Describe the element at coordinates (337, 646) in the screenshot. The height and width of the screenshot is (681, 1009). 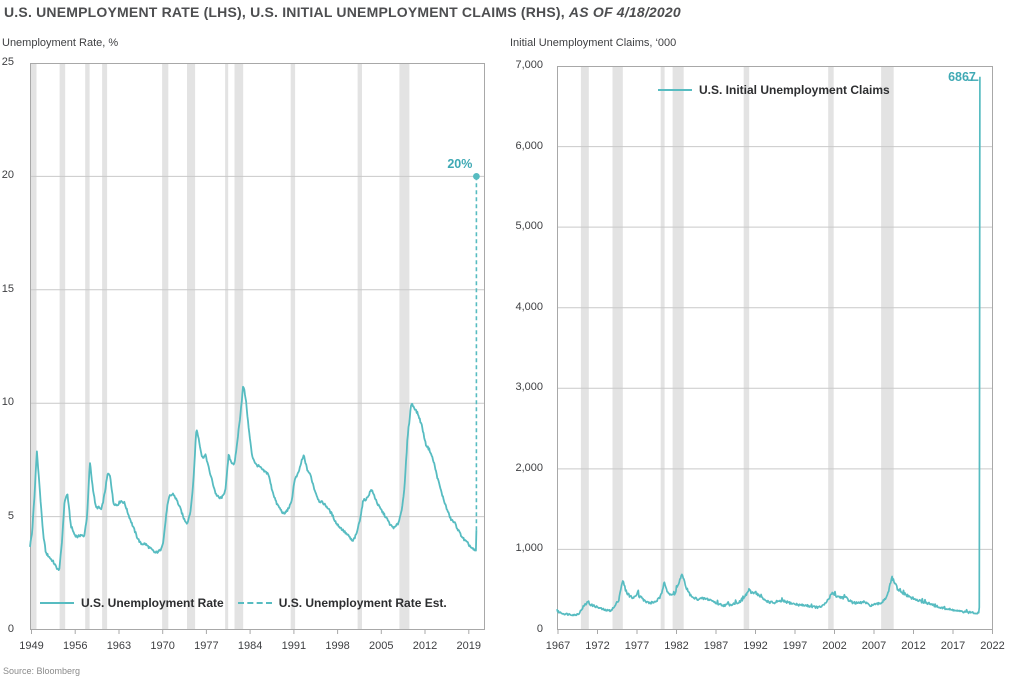
I see `x-tick-label: 1998` at that location.